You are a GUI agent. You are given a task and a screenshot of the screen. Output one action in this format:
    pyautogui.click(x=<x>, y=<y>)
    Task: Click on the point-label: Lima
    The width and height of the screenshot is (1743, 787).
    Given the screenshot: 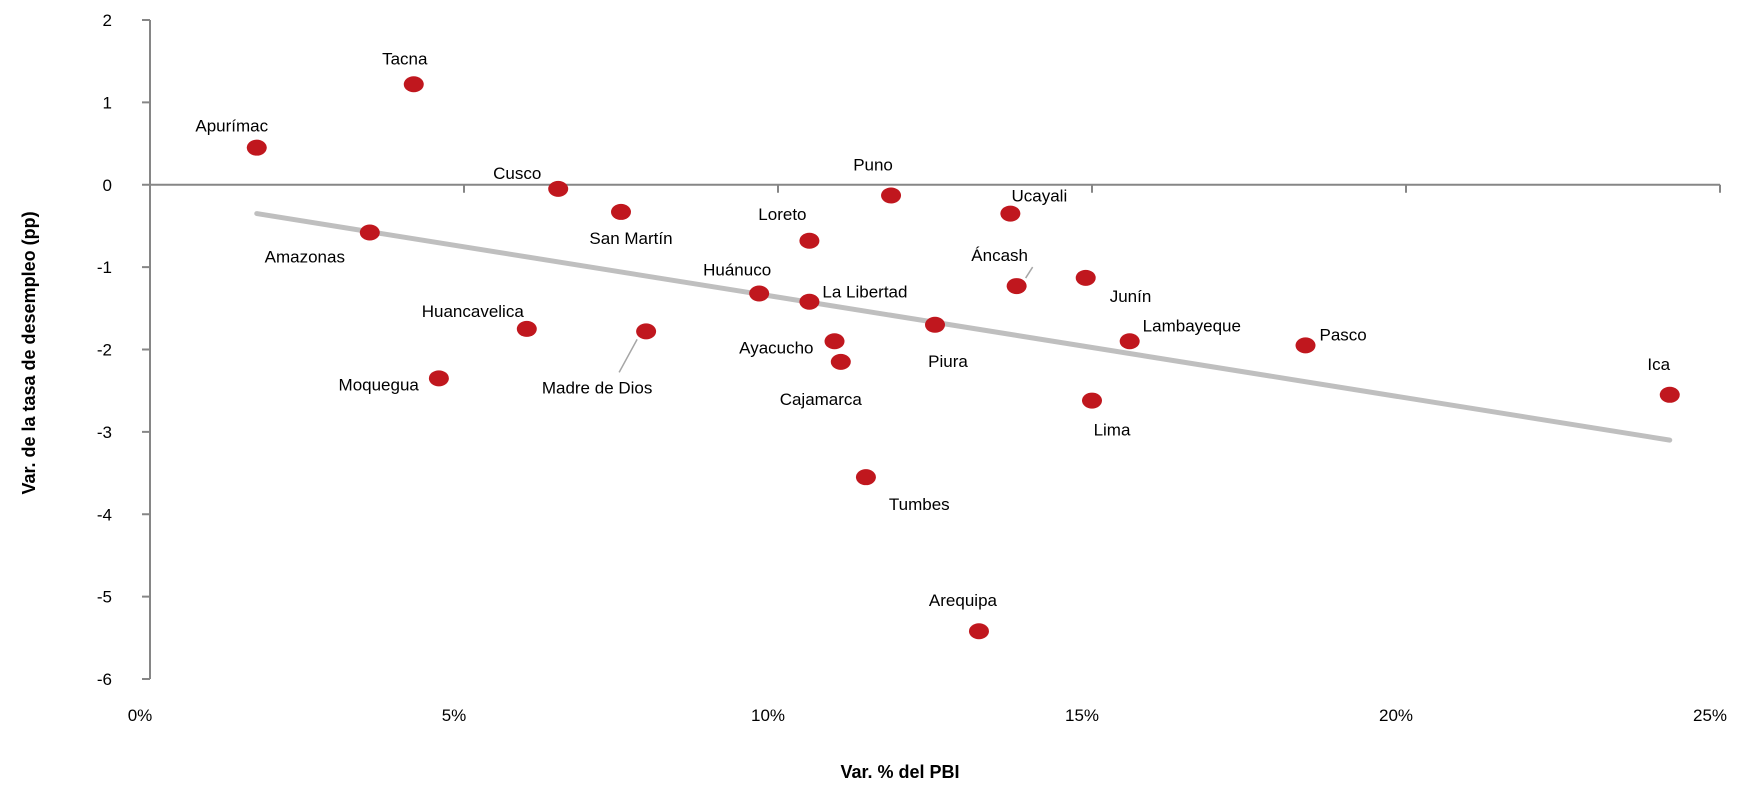 What is the action you would take?
    pyautogui.click(x=1112, y=430)
    